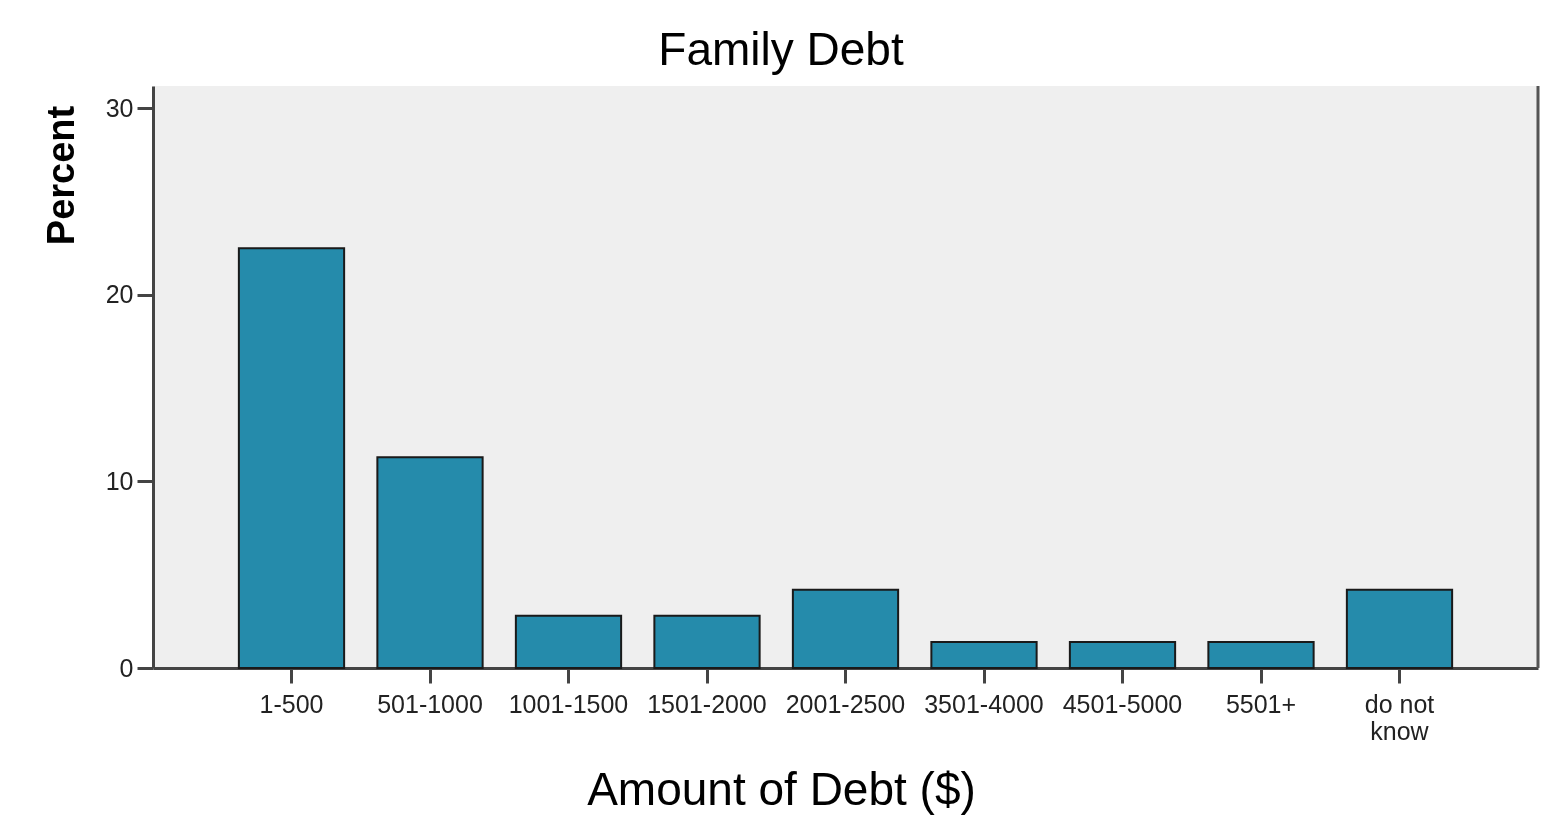 The height and width of the screenshot is (822, 1545). Describe the element at coordinates (119, 294) in the screenshot. I see `y-tick-label: 20` at that location.